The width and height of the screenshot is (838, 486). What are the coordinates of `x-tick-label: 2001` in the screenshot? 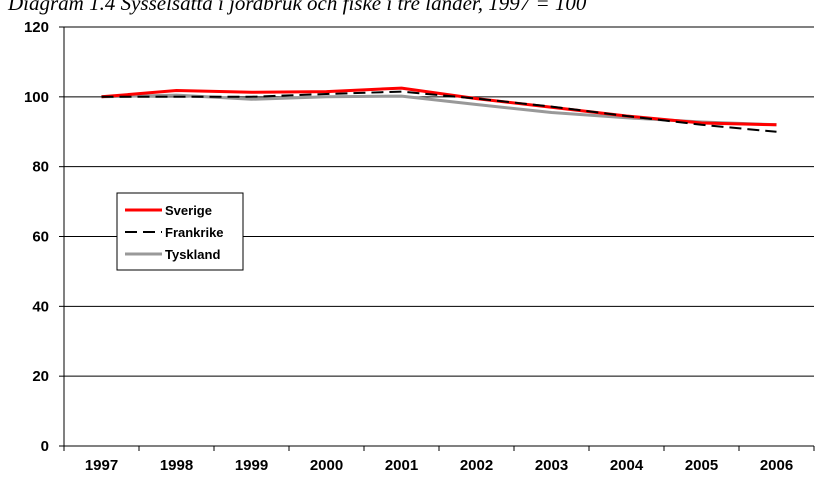 It's located at (401, 465).